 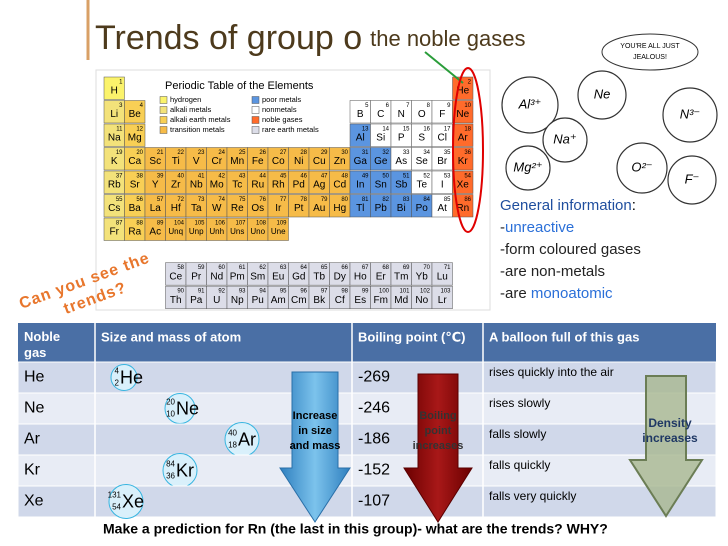 What do you see at coordinates (365, 130) in the screenshot?
I see `atomic-number: 13` at bounding box center [365, 130].